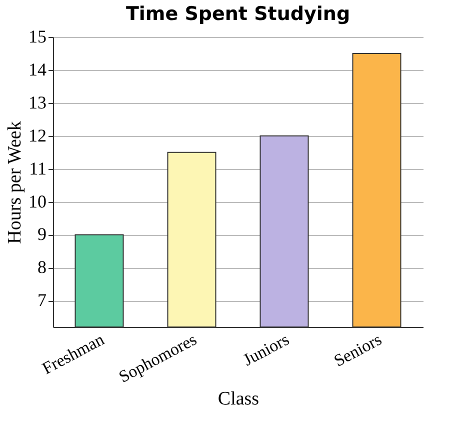  What do you see at coordinates (37, 69) in the screenshot?
I see `y-tick-label: 14` at bounding box center [37, 69].